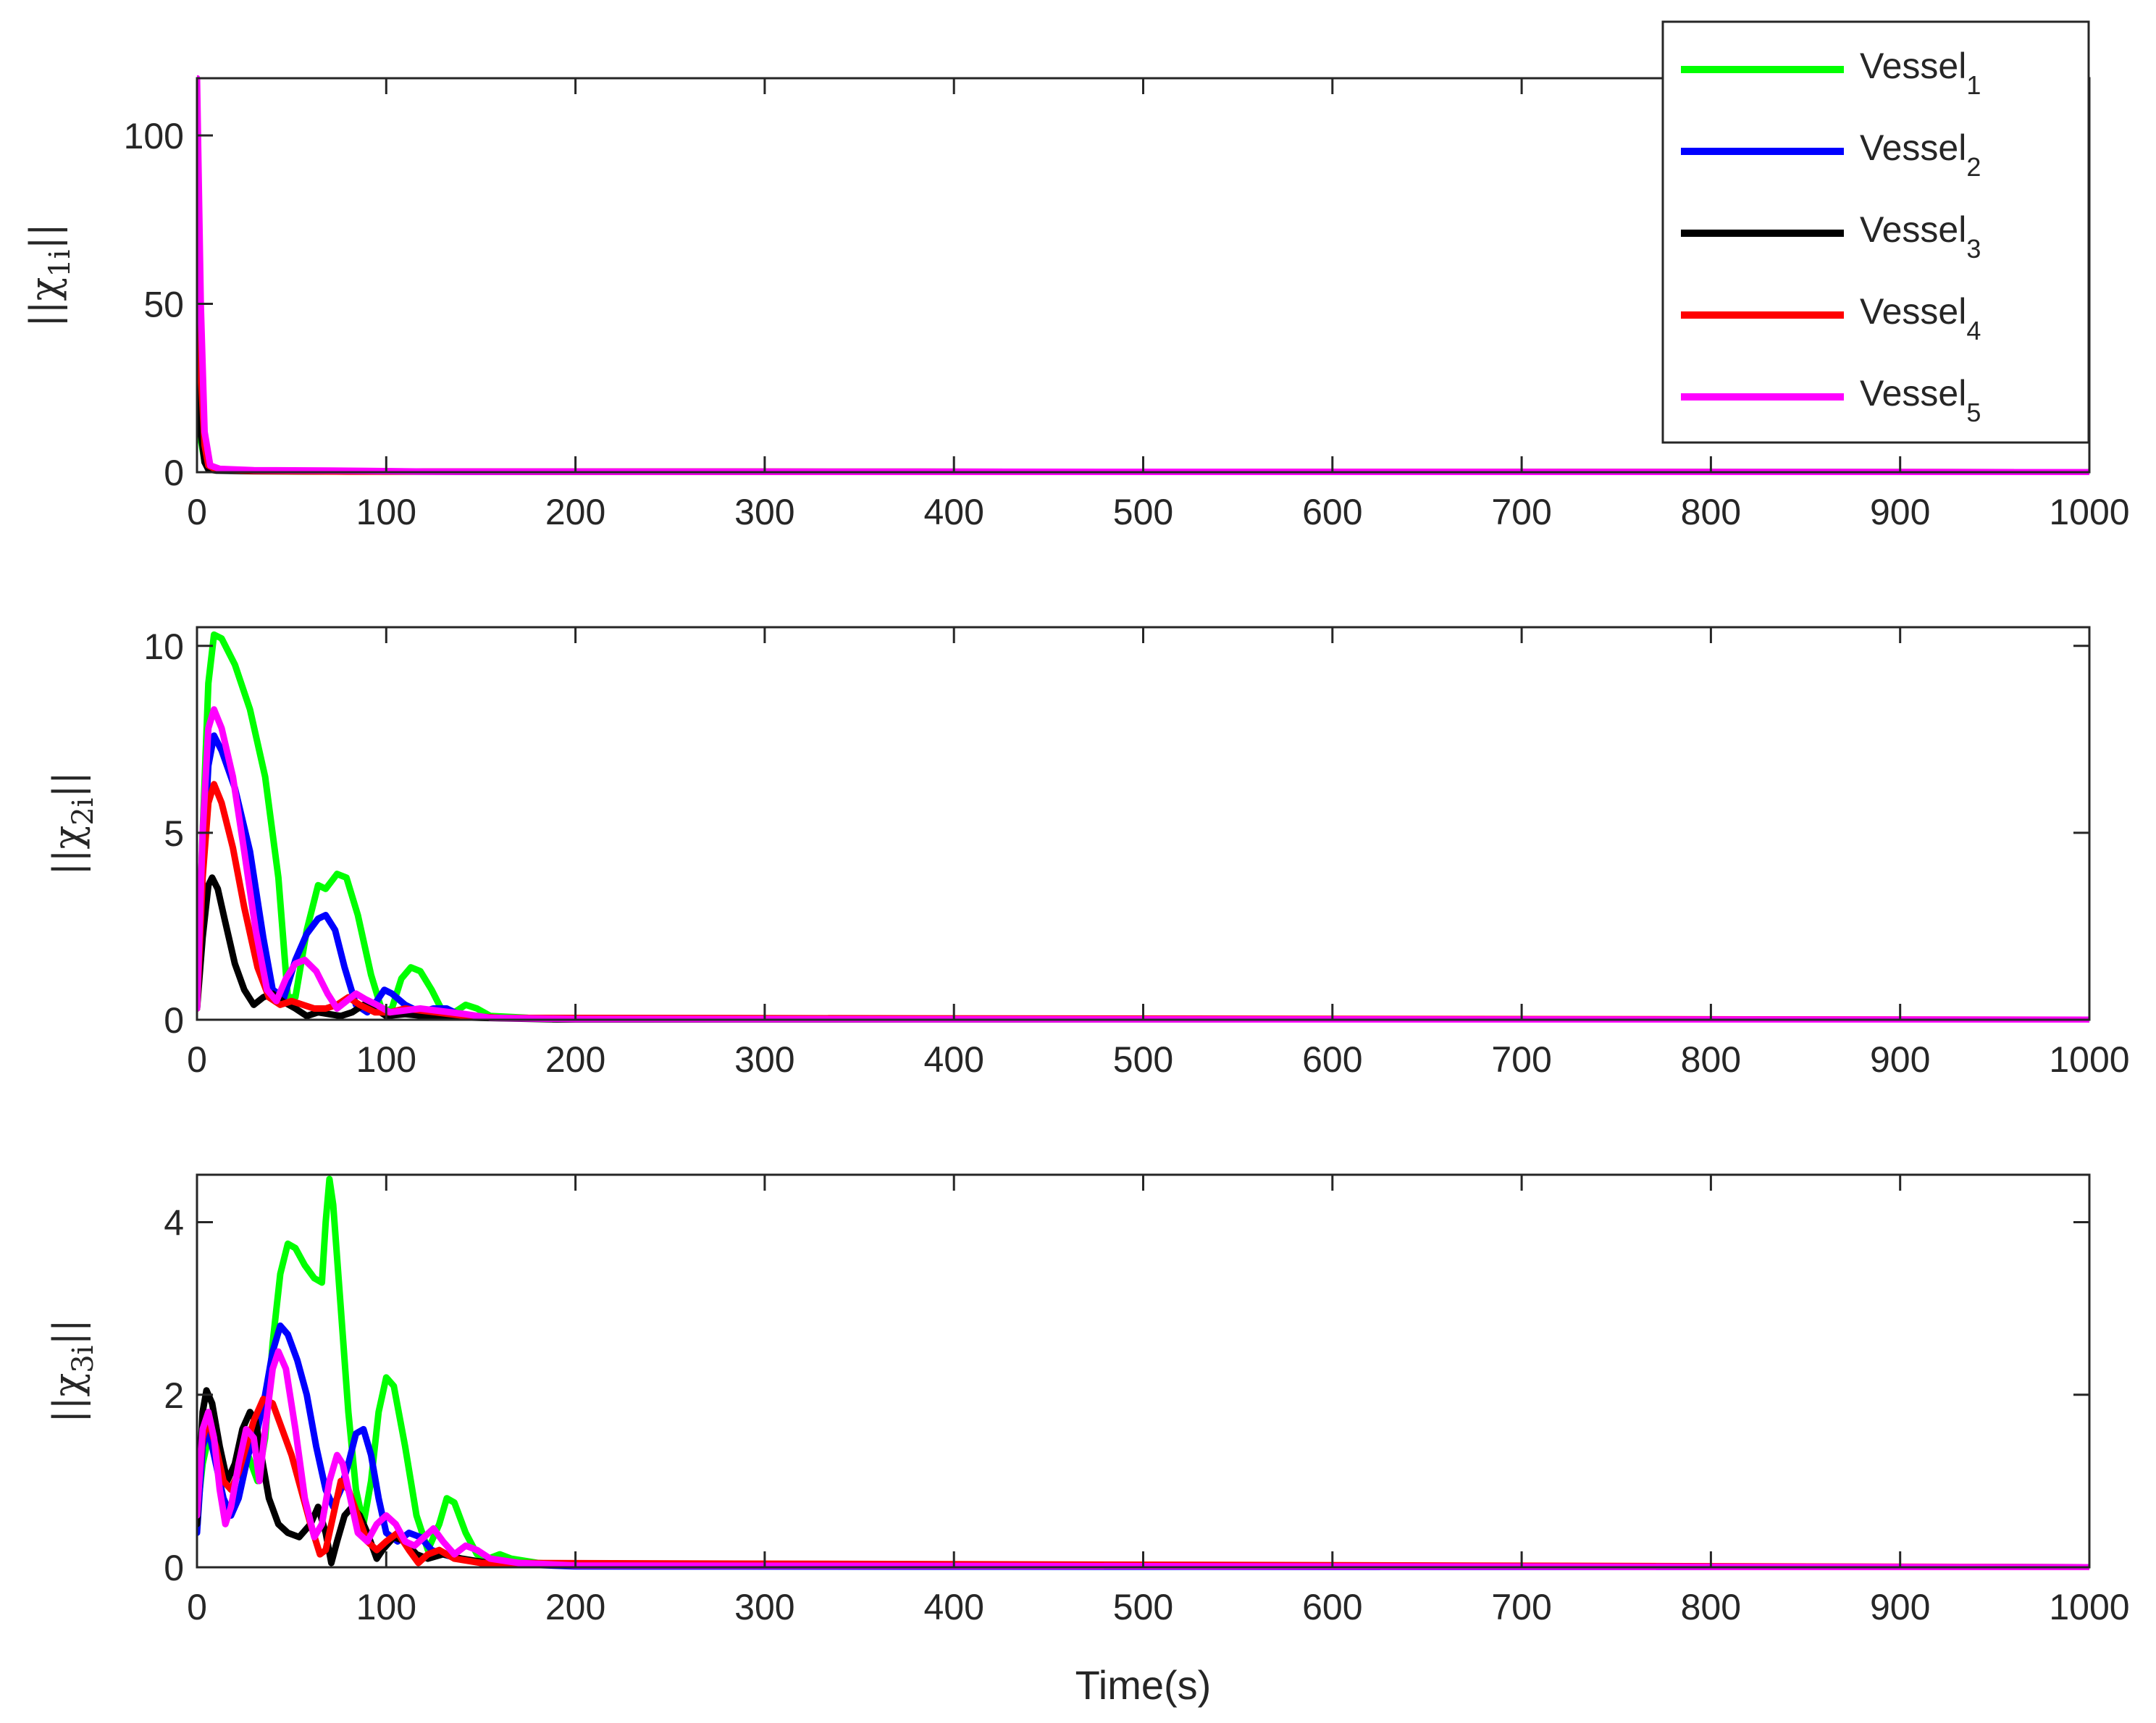 This screenshot has width=2156, height=1723. I want to click on legend: Vessel1 Vessel2 Vessel3 Vessel4 Vessel5, so click(1875, 232).